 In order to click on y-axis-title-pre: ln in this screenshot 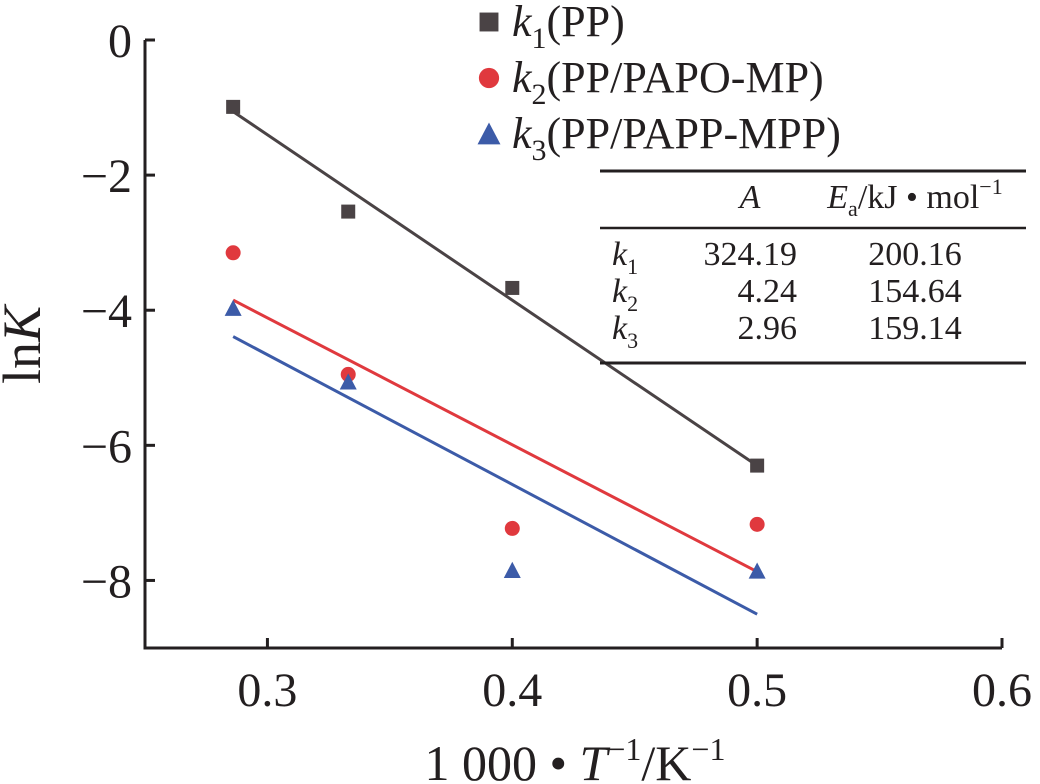, I will do `click(26, 363)`.